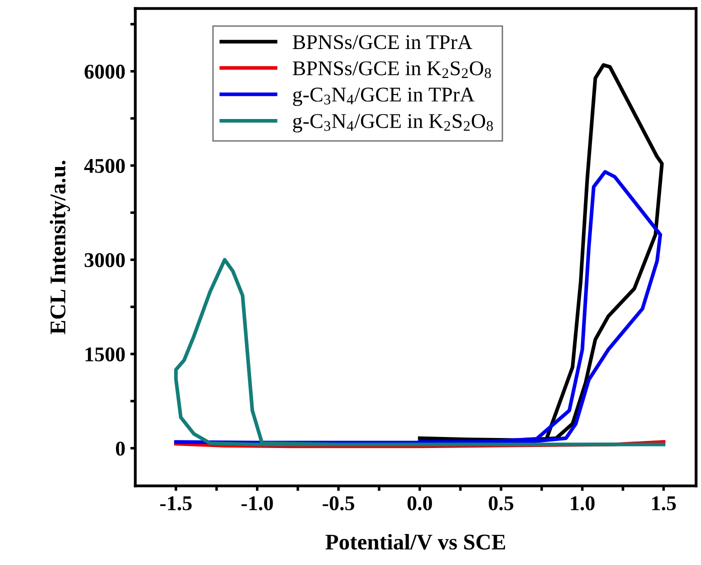 The width and height of the screenshot is (701, 565). Describe the element at coordinates (501, 503) in the screenshot. I see `x-tick-label: 0.5` at that location.